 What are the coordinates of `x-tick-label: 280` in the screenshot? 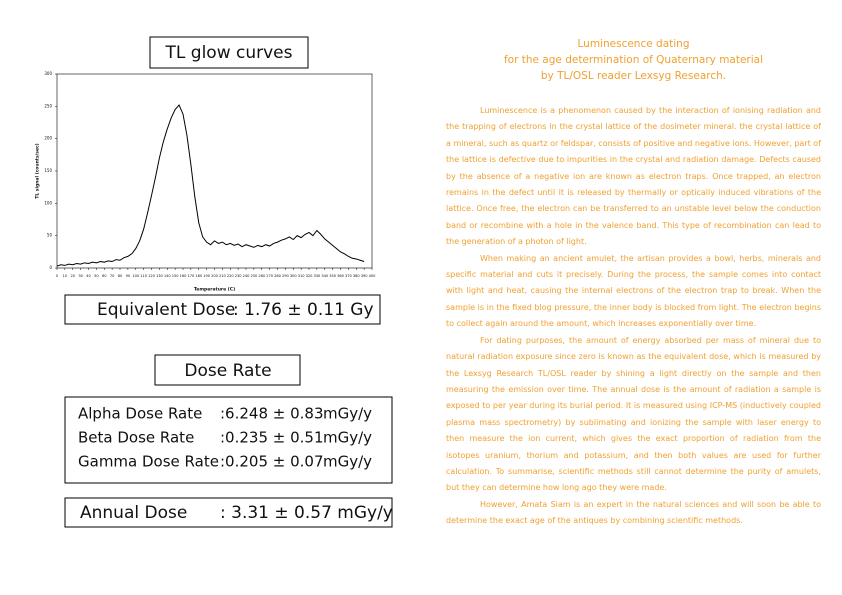 It's located at (278, 276).